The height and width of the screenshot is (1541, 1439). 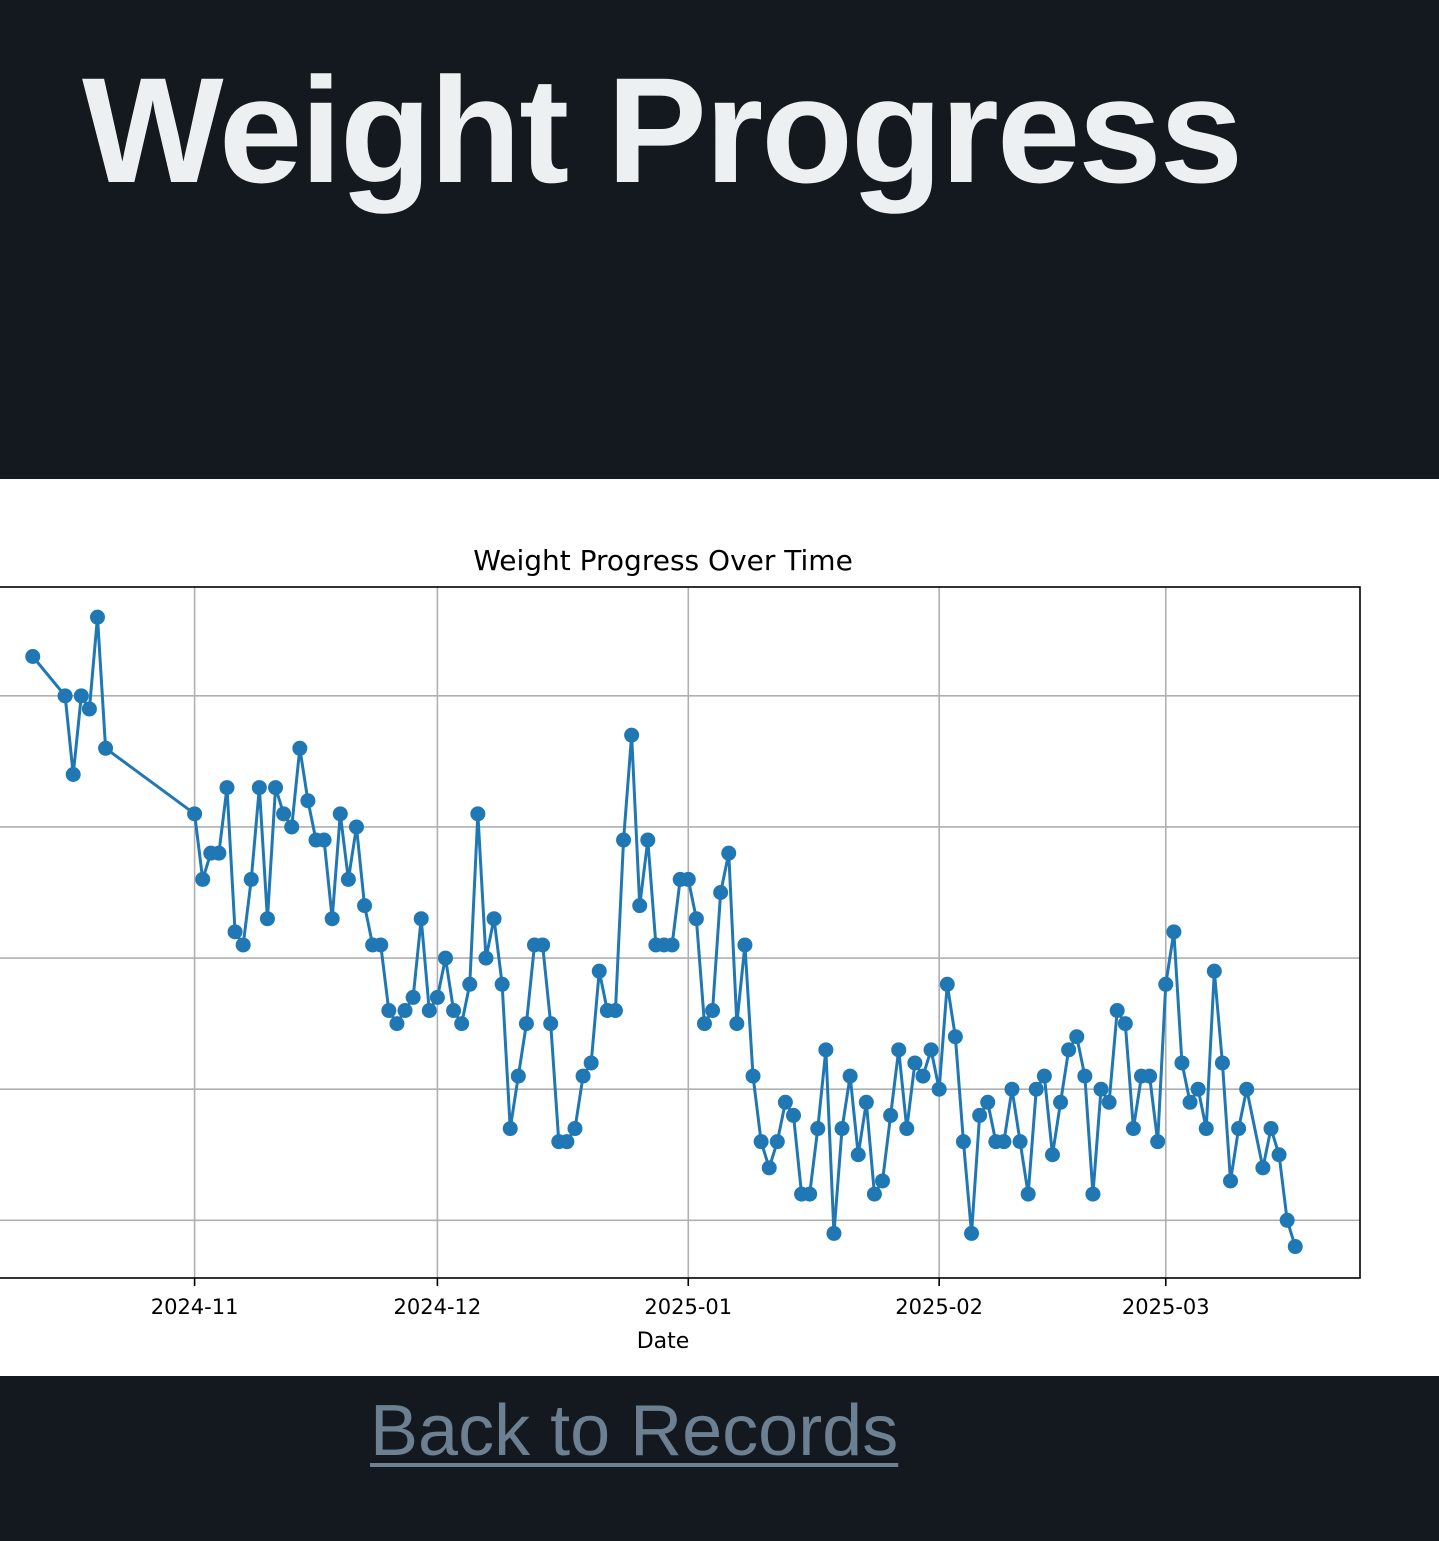 What do you see at coordinates (939, 1307) in the screenshot?
I see `x-tick-label: 2025-02` at bounding box center [939, 1307].